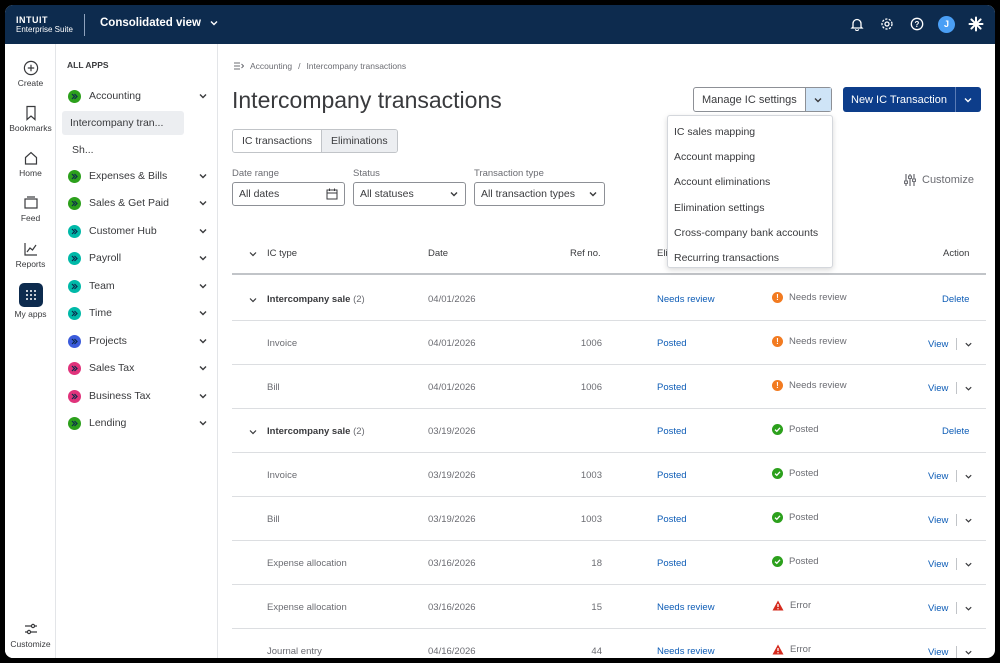 This screenshot has height=663, width=1000. What do you see at coordinates (282, 253) in the screenshot?
I see `col-ic-type: IC type` at bounding box center [282, 253].